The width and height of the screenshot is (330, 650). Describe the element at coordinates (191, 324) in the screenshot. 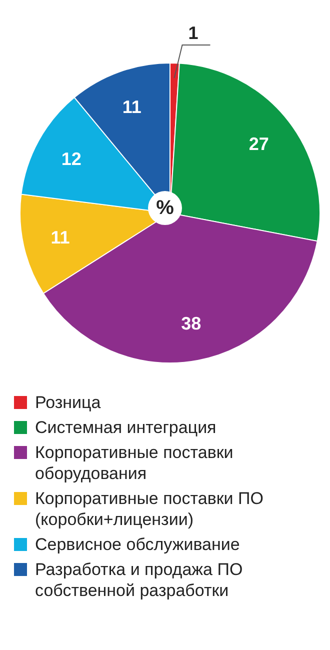

I see `data-label: 38` at that location.